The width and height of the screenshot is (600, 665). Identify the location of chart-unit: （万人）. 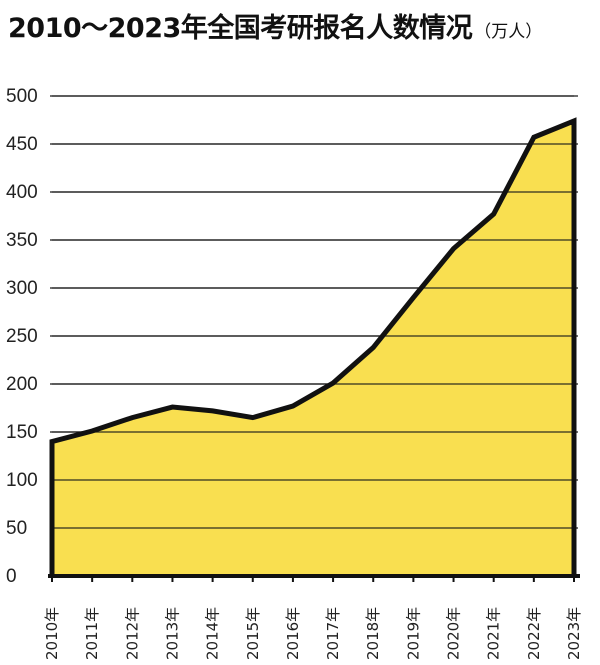
(508, 32).